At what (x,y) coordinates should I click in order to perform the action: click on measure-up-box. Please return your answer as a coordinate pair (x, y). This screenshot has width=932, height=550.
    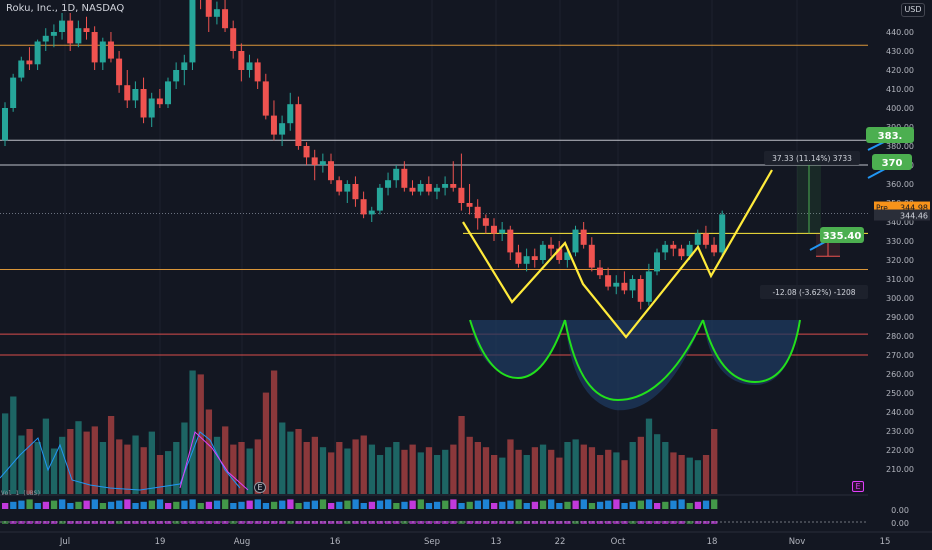
    Looking at the image, I should click on (812, 158).